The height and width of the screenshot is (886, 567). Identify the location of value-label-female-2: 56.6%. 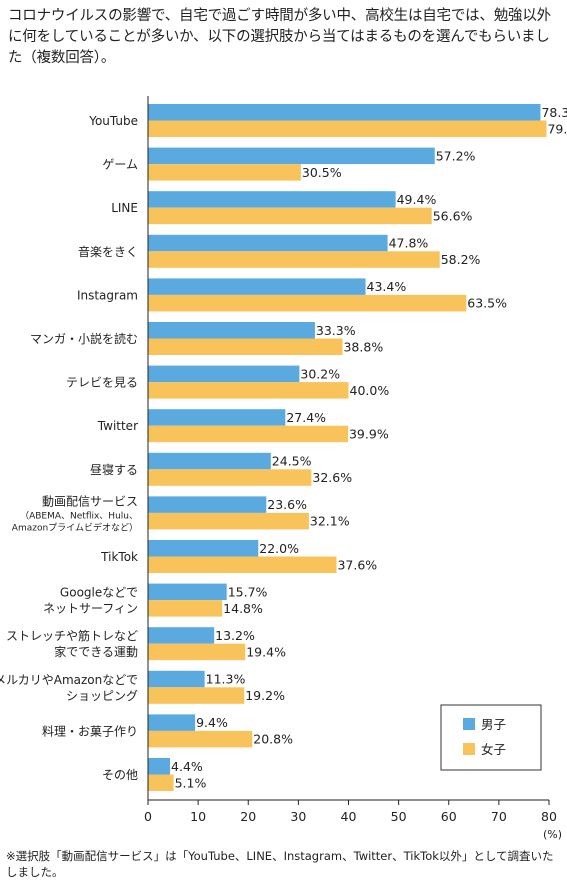
(453, 215).